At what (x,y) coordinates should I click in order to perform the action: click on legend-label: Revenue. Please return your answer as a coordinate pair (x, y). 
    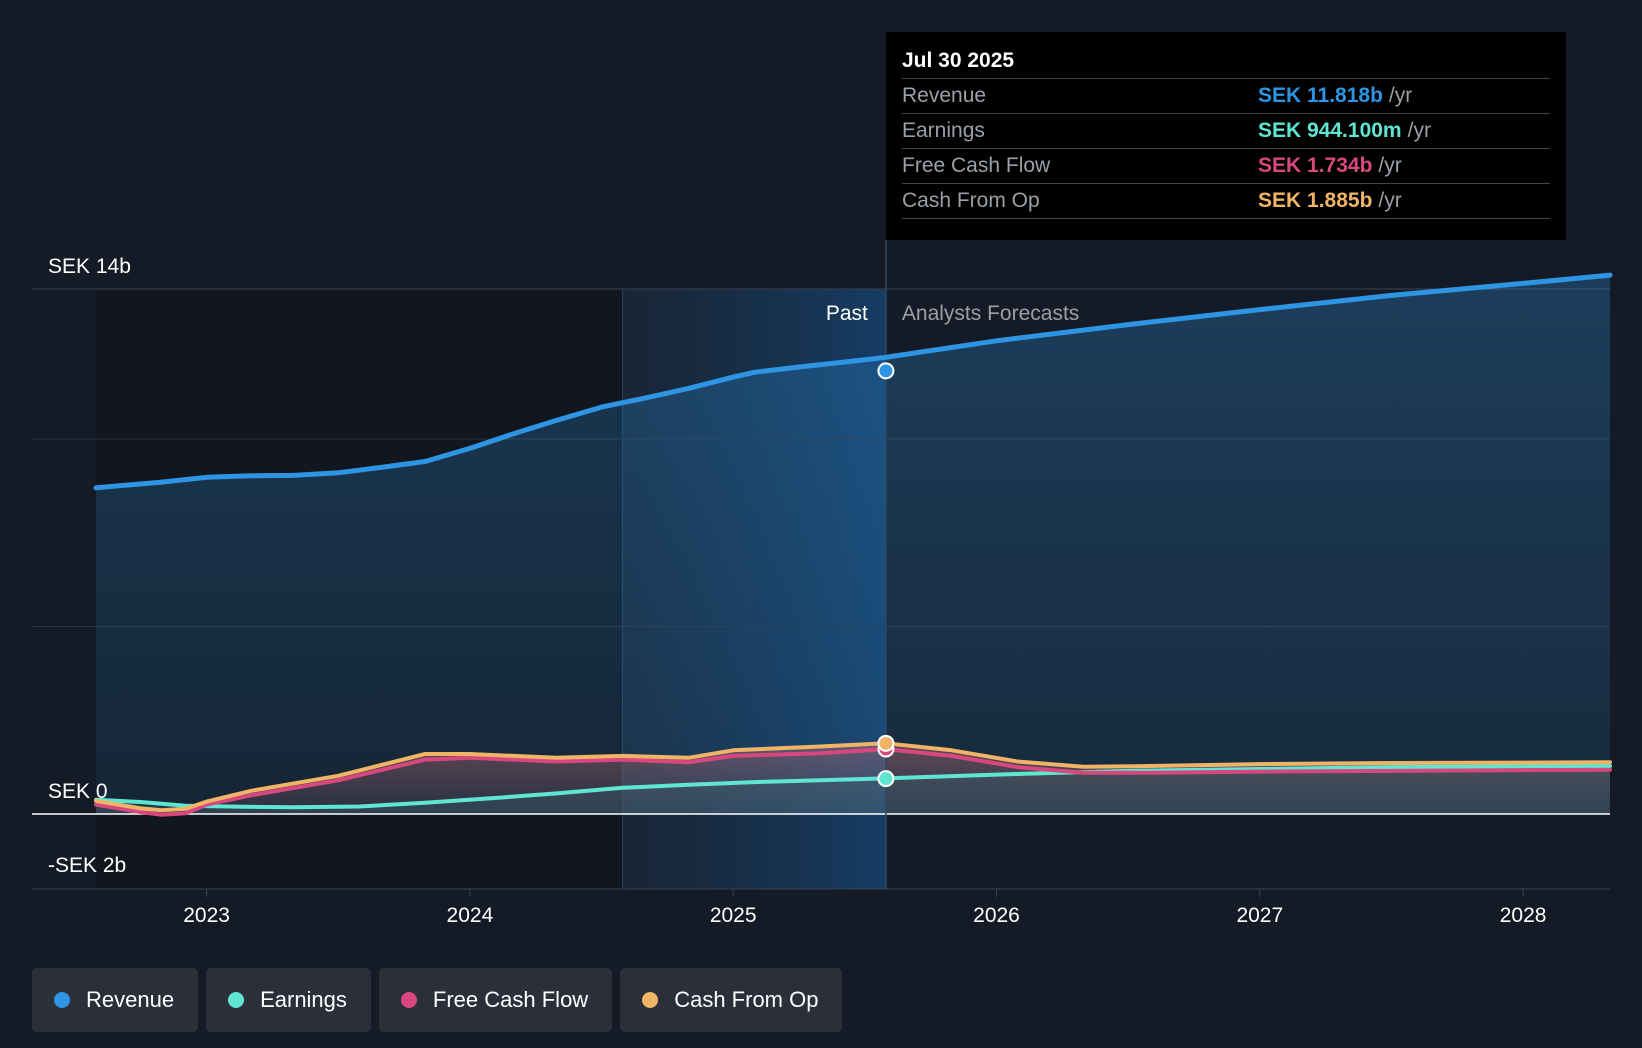
    Looking at the image, I should click on (130, 999).